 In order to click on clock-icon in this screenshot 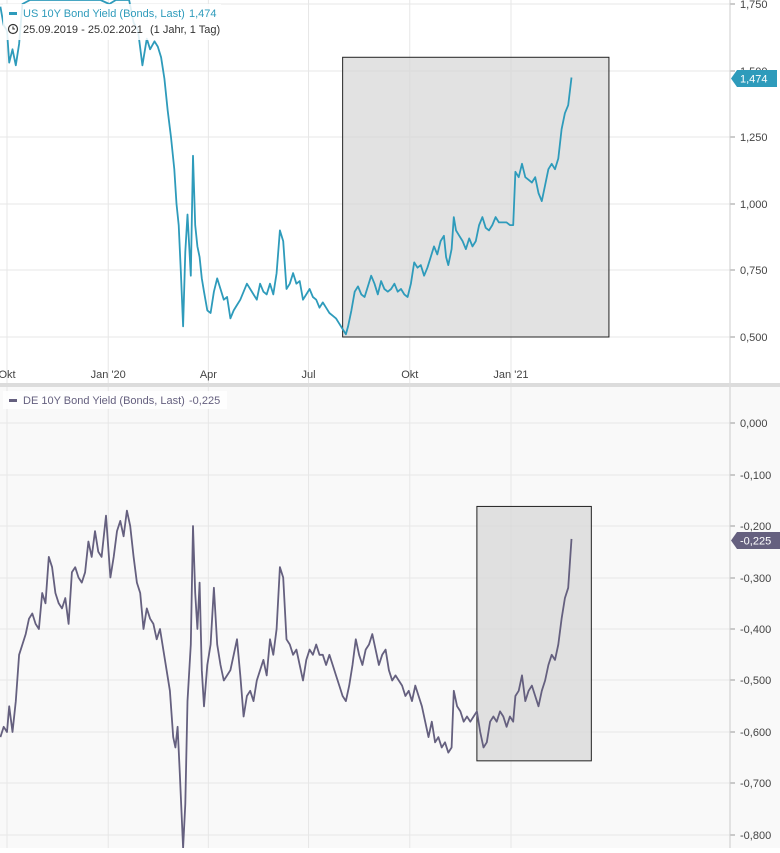, I will do `click(13, 29)`.